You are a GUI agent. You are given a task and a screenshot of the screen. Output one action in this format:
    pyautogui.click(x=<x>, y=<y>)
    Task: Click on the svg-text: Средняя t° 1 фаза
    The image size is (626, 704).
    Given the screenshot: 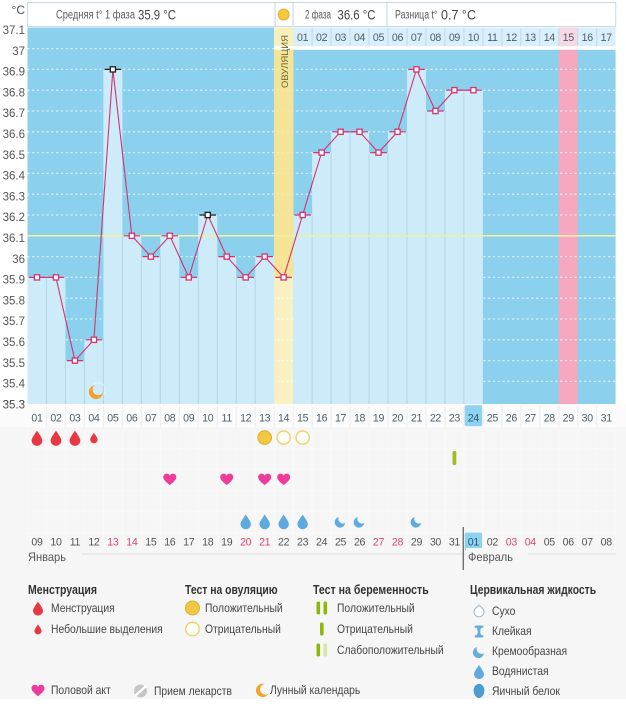 What is the action you would take?
    pyautogui.click(x=95, y=16)
    